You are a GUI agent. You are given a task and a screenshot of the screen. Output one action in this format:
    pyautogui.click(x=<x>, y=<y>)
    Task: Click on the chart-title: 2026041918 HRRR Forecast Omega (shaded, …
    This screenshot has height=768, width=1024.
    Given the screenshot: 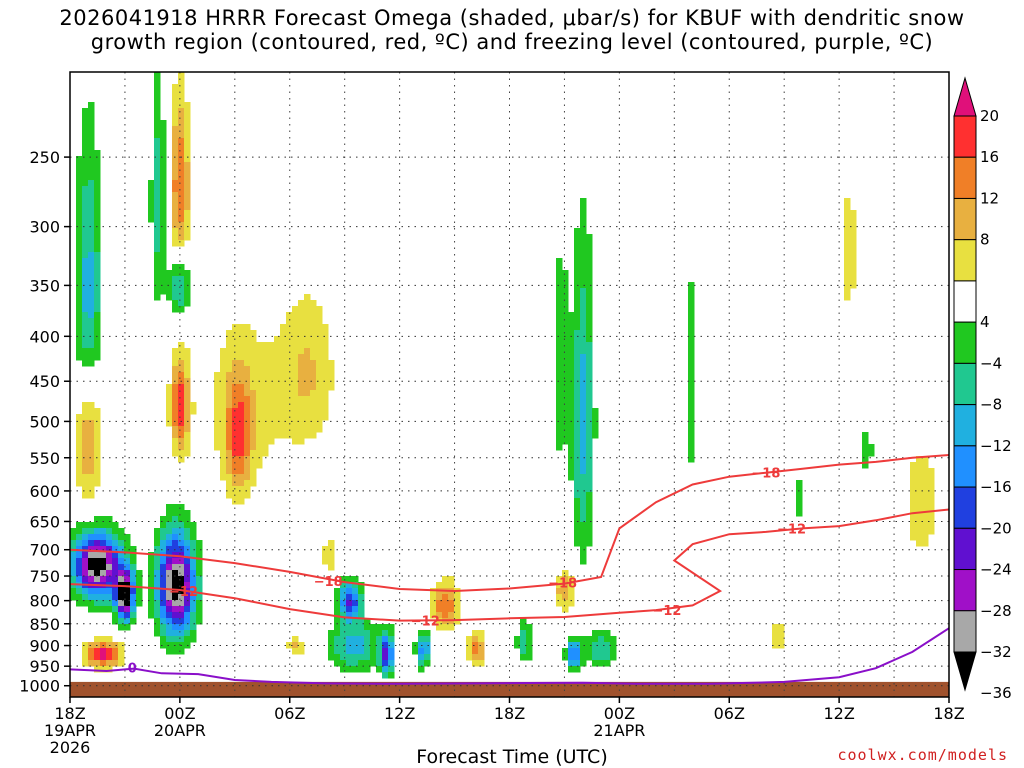 What is the action you would take?
    pyautogui.click(x=512, y=30)
    